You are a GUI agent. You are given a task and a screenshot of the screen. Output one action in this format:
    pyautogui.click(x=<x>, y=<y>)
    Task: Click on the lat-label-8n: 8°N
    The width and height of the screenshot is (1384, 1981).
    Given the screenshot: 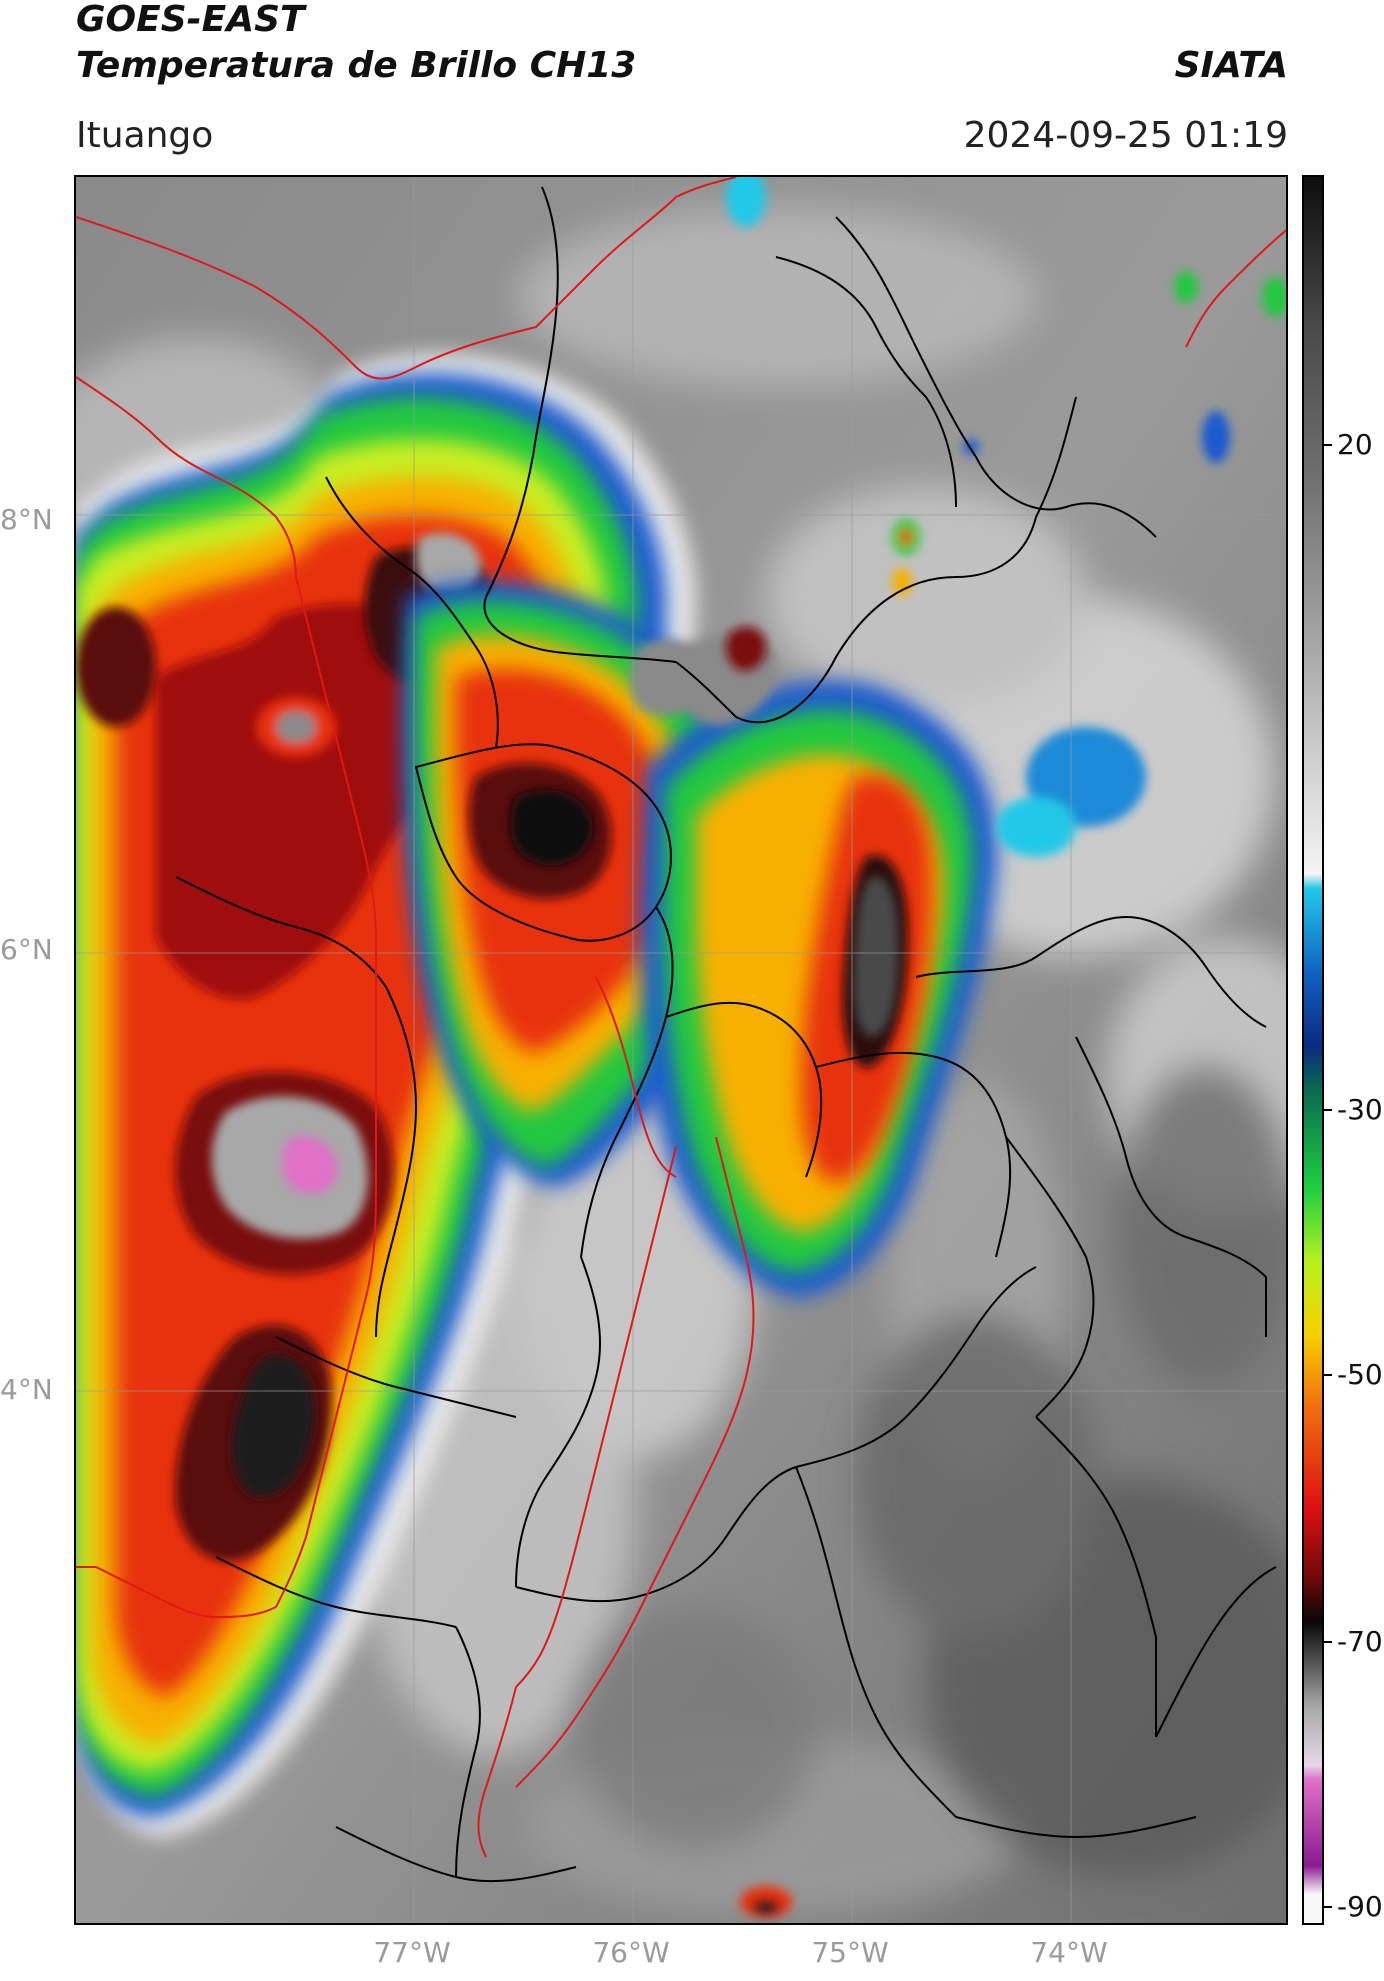 What is the action you would take?
    pyautogui.click(x=26, y=519)
    